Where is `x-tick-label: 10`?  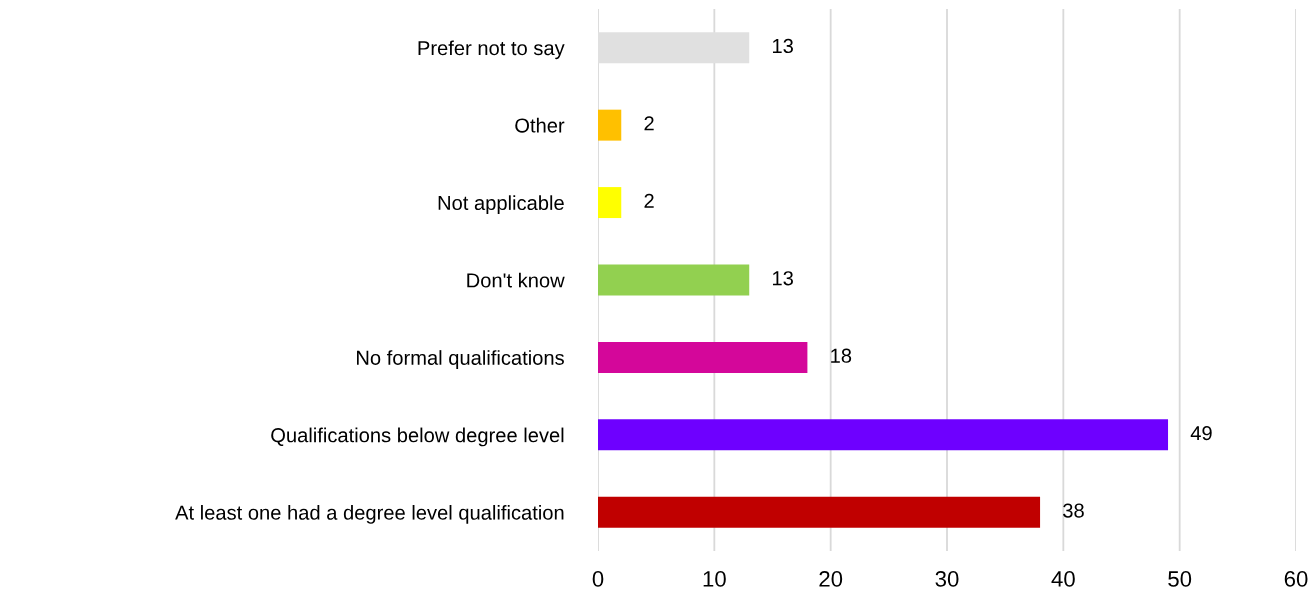 x-tick-label: 10 is located at coordinates (714, 579).